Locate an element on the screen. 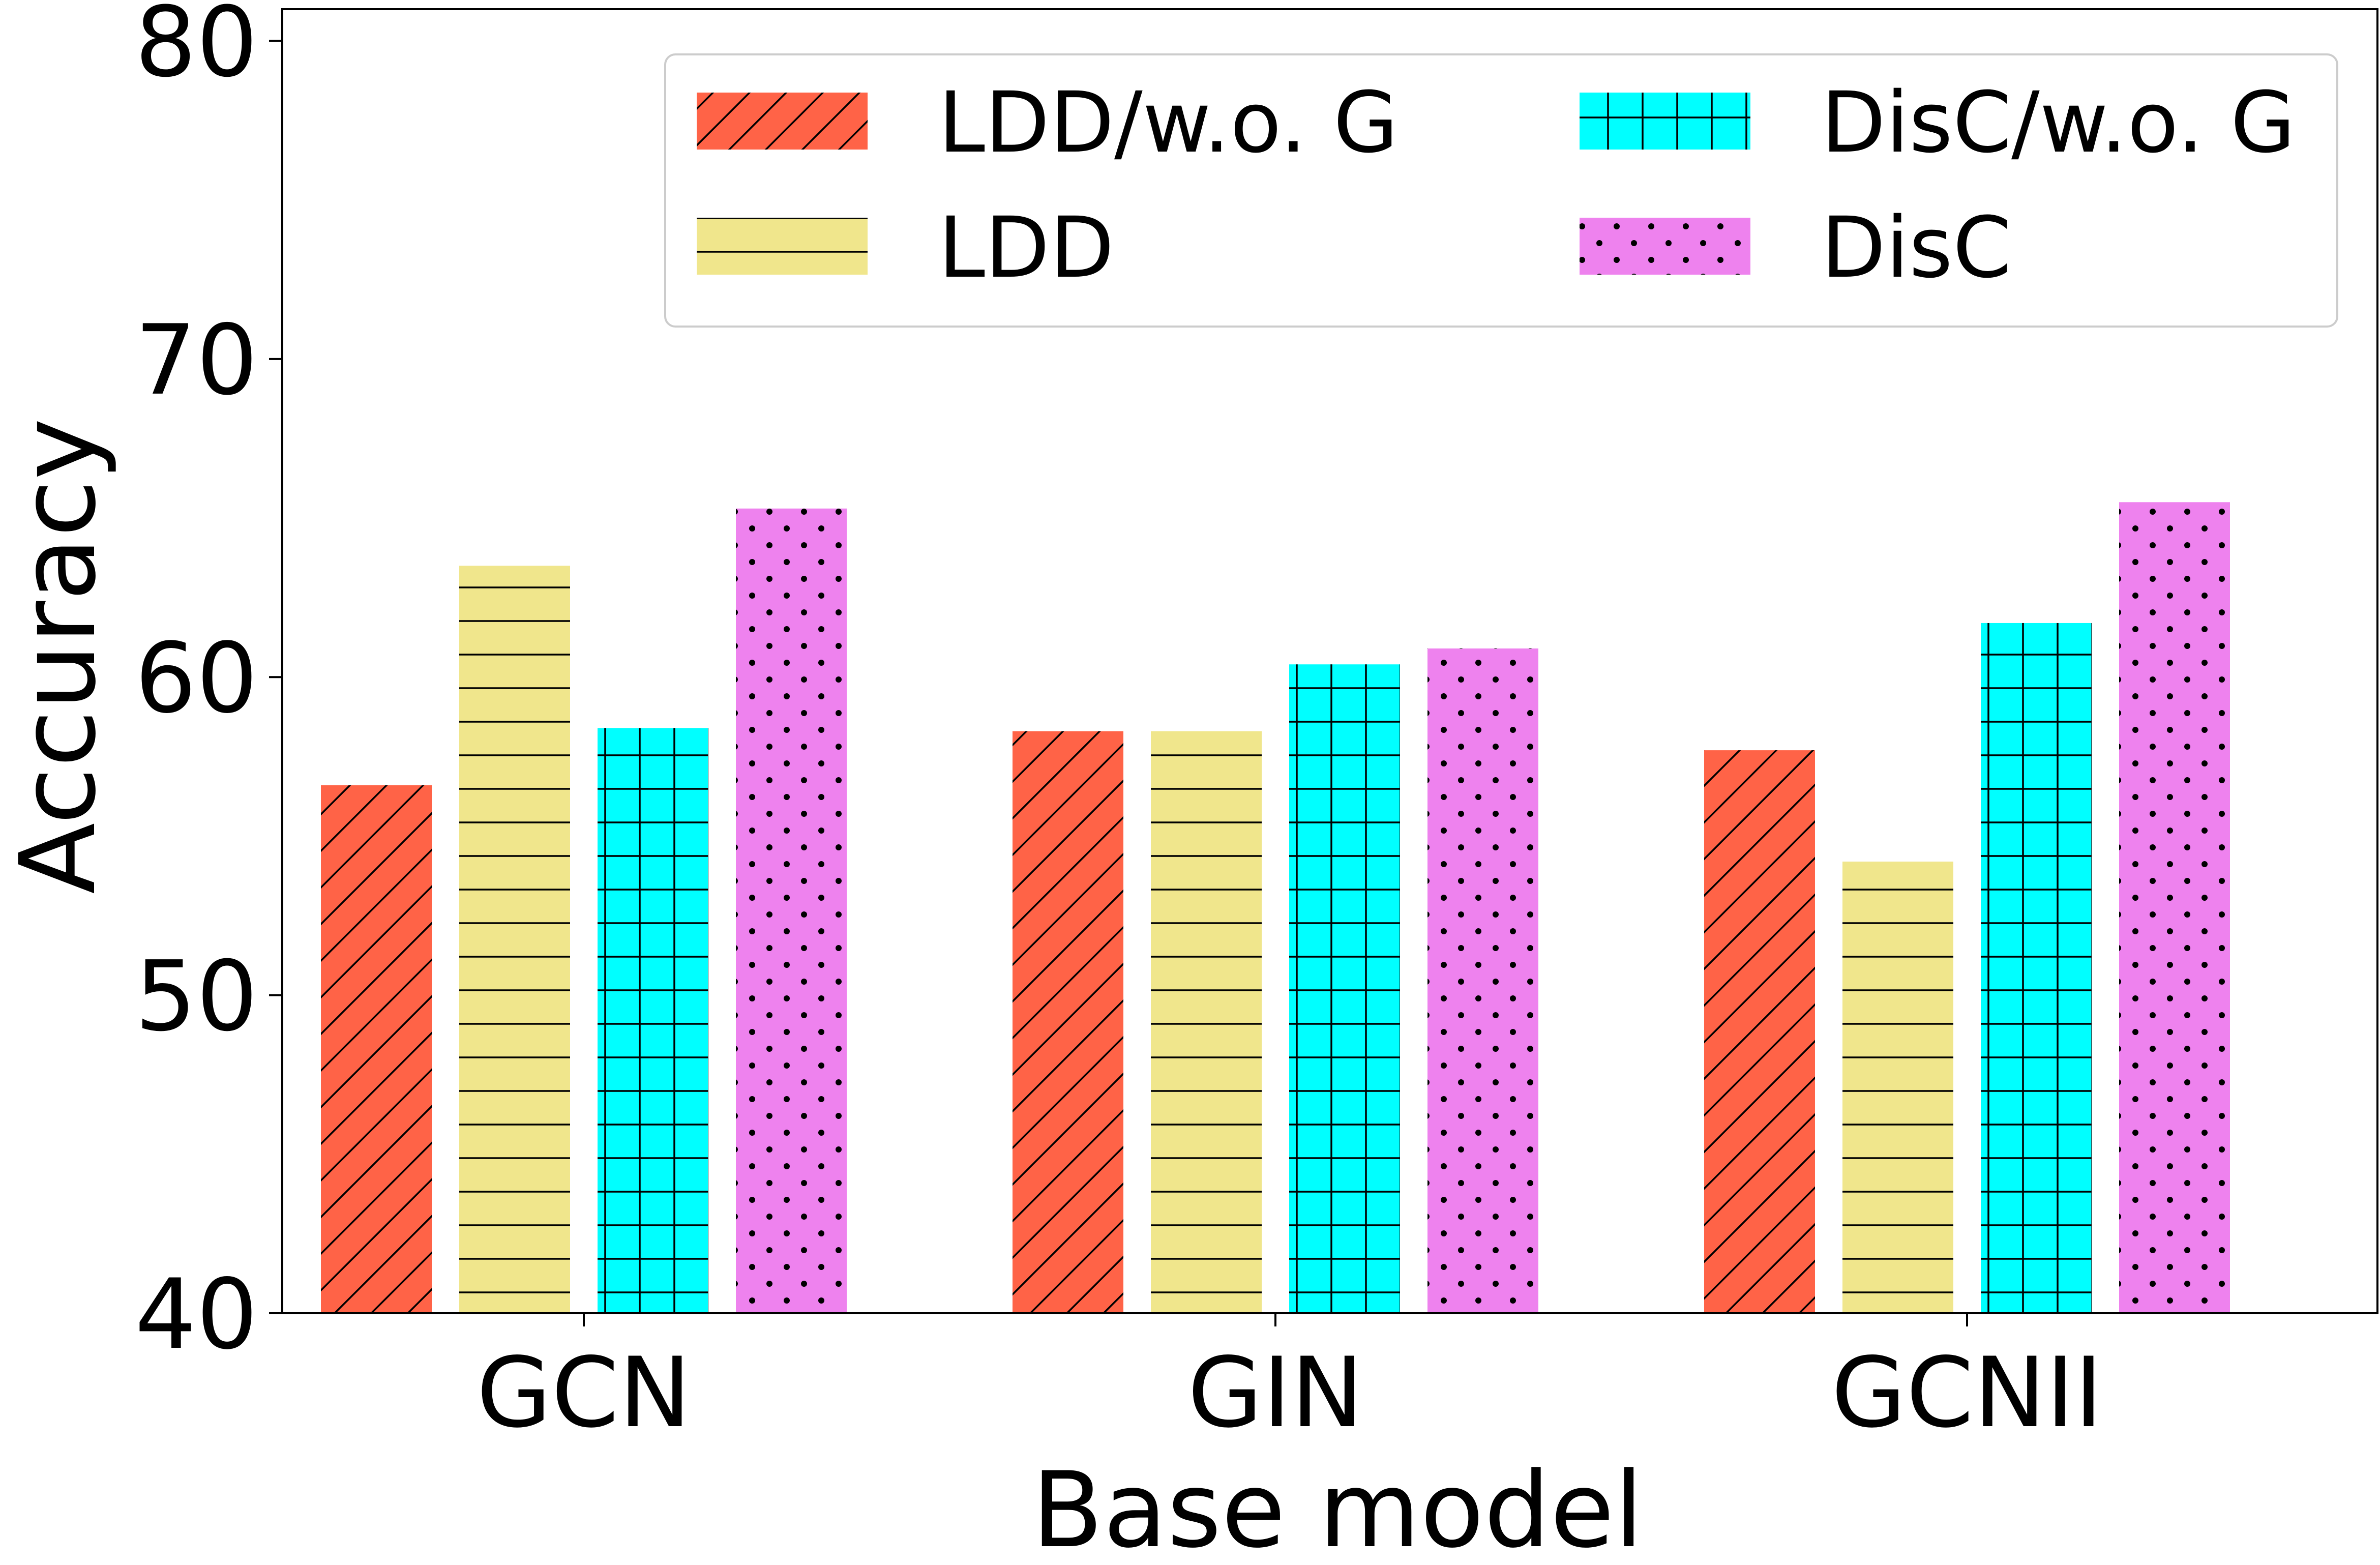 The height and width of the screenshot is (1565, 2380). y-axis-label: Accuracy is located at coordinates (59, 656).